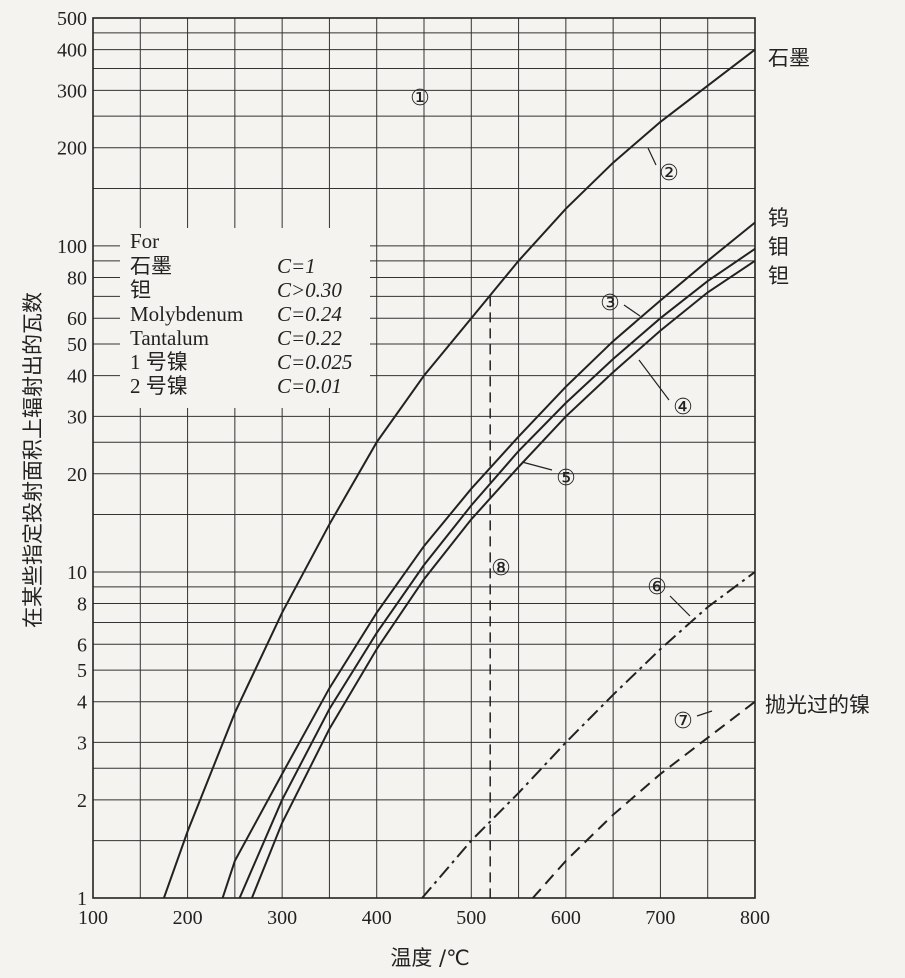 This screenshot has height=978, width=905. Describe the element at coordinates (309, 314) in the screenshot. I see `legend-coefficient: C=0.24` at that location.